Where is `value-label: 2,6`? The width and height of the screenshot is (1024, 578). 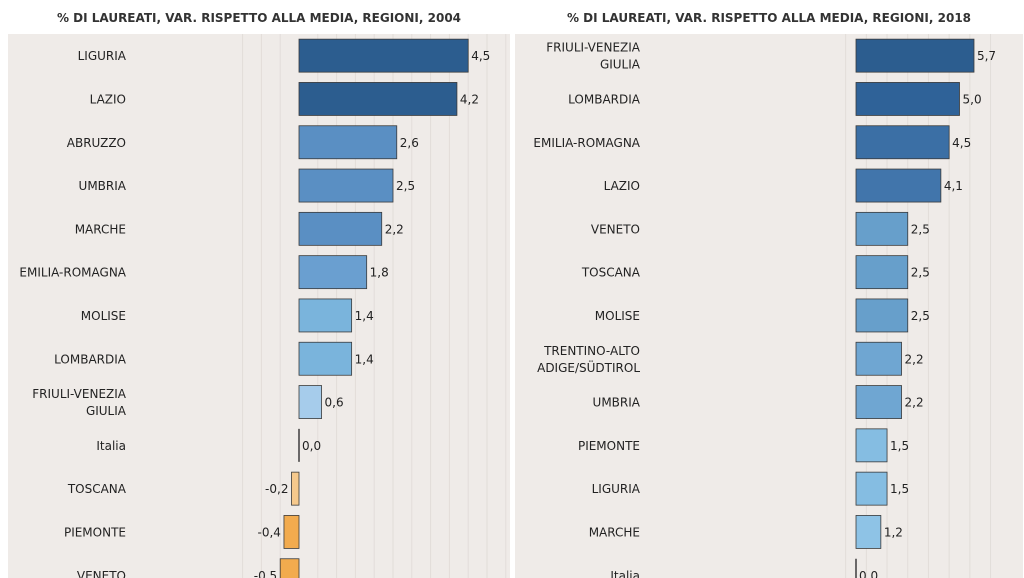 value-label: 2,6 is located at coordinates (409, 143).